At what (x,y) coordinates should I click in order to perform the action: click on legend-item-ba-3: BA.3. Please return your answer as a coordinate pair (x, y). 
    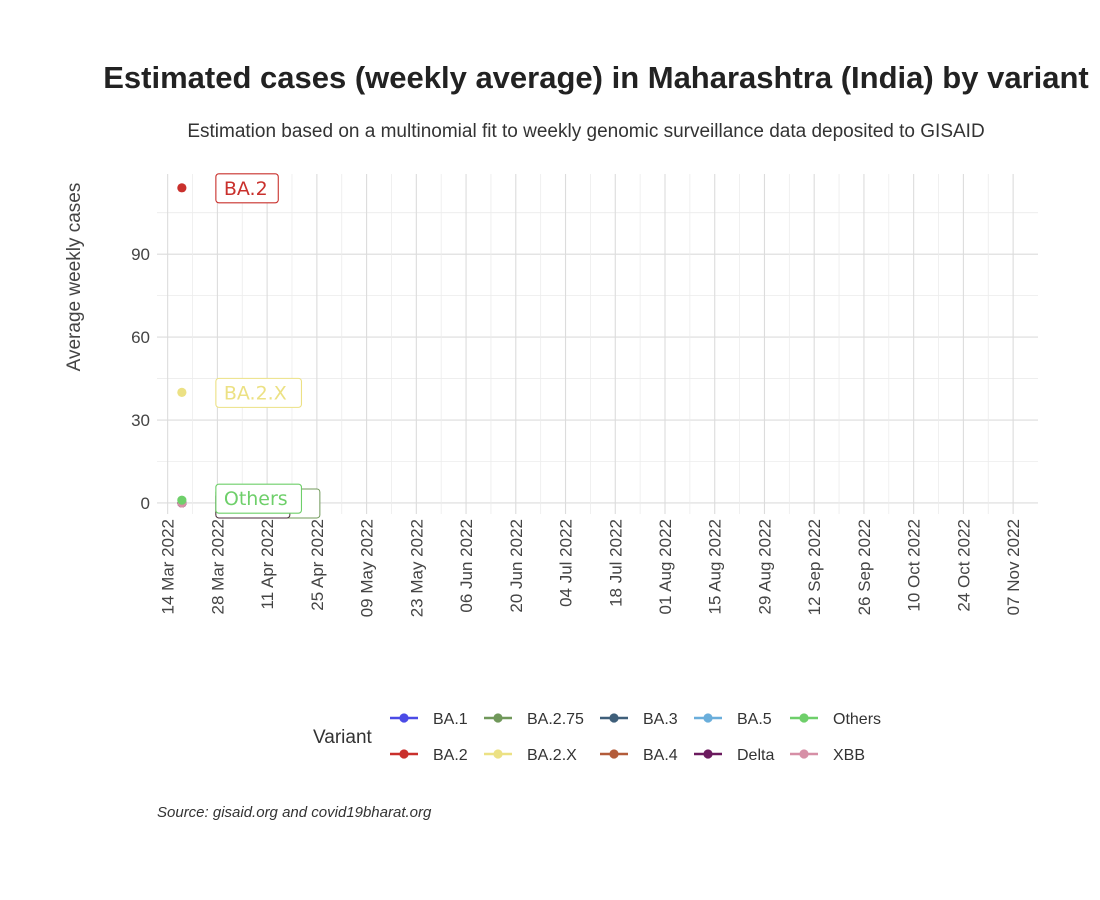
    Looking at the image, I should click on (639, 719).